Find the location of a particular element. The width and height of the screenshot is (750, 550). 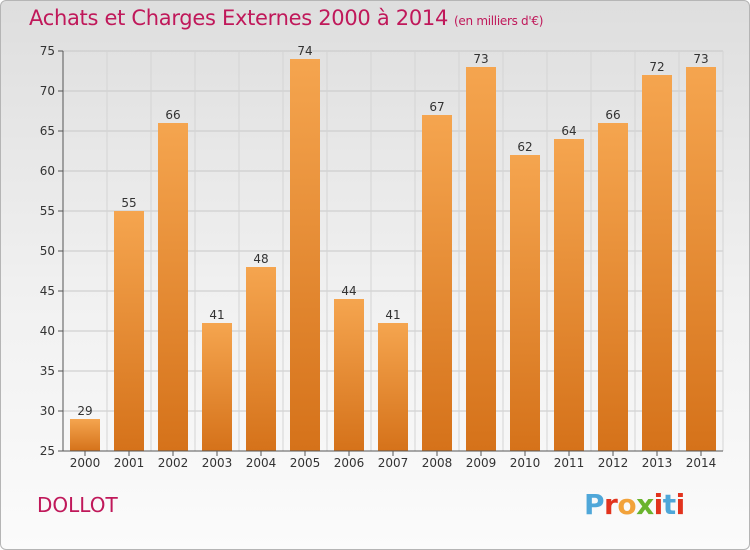

bar-value-label: 64 is located at coordinates (568, 131).